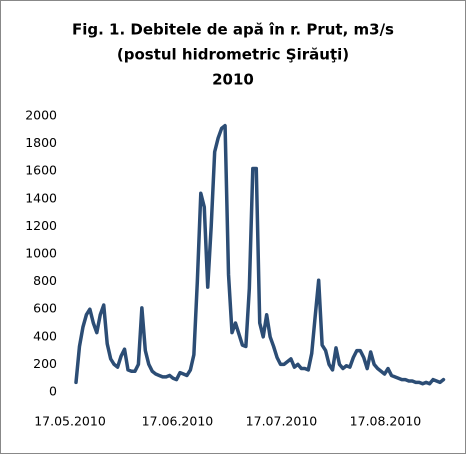 Image resolution: width=466 pixels, height=454 pixels. I want to click on y-tick-label: 2000, so click(41, 115).